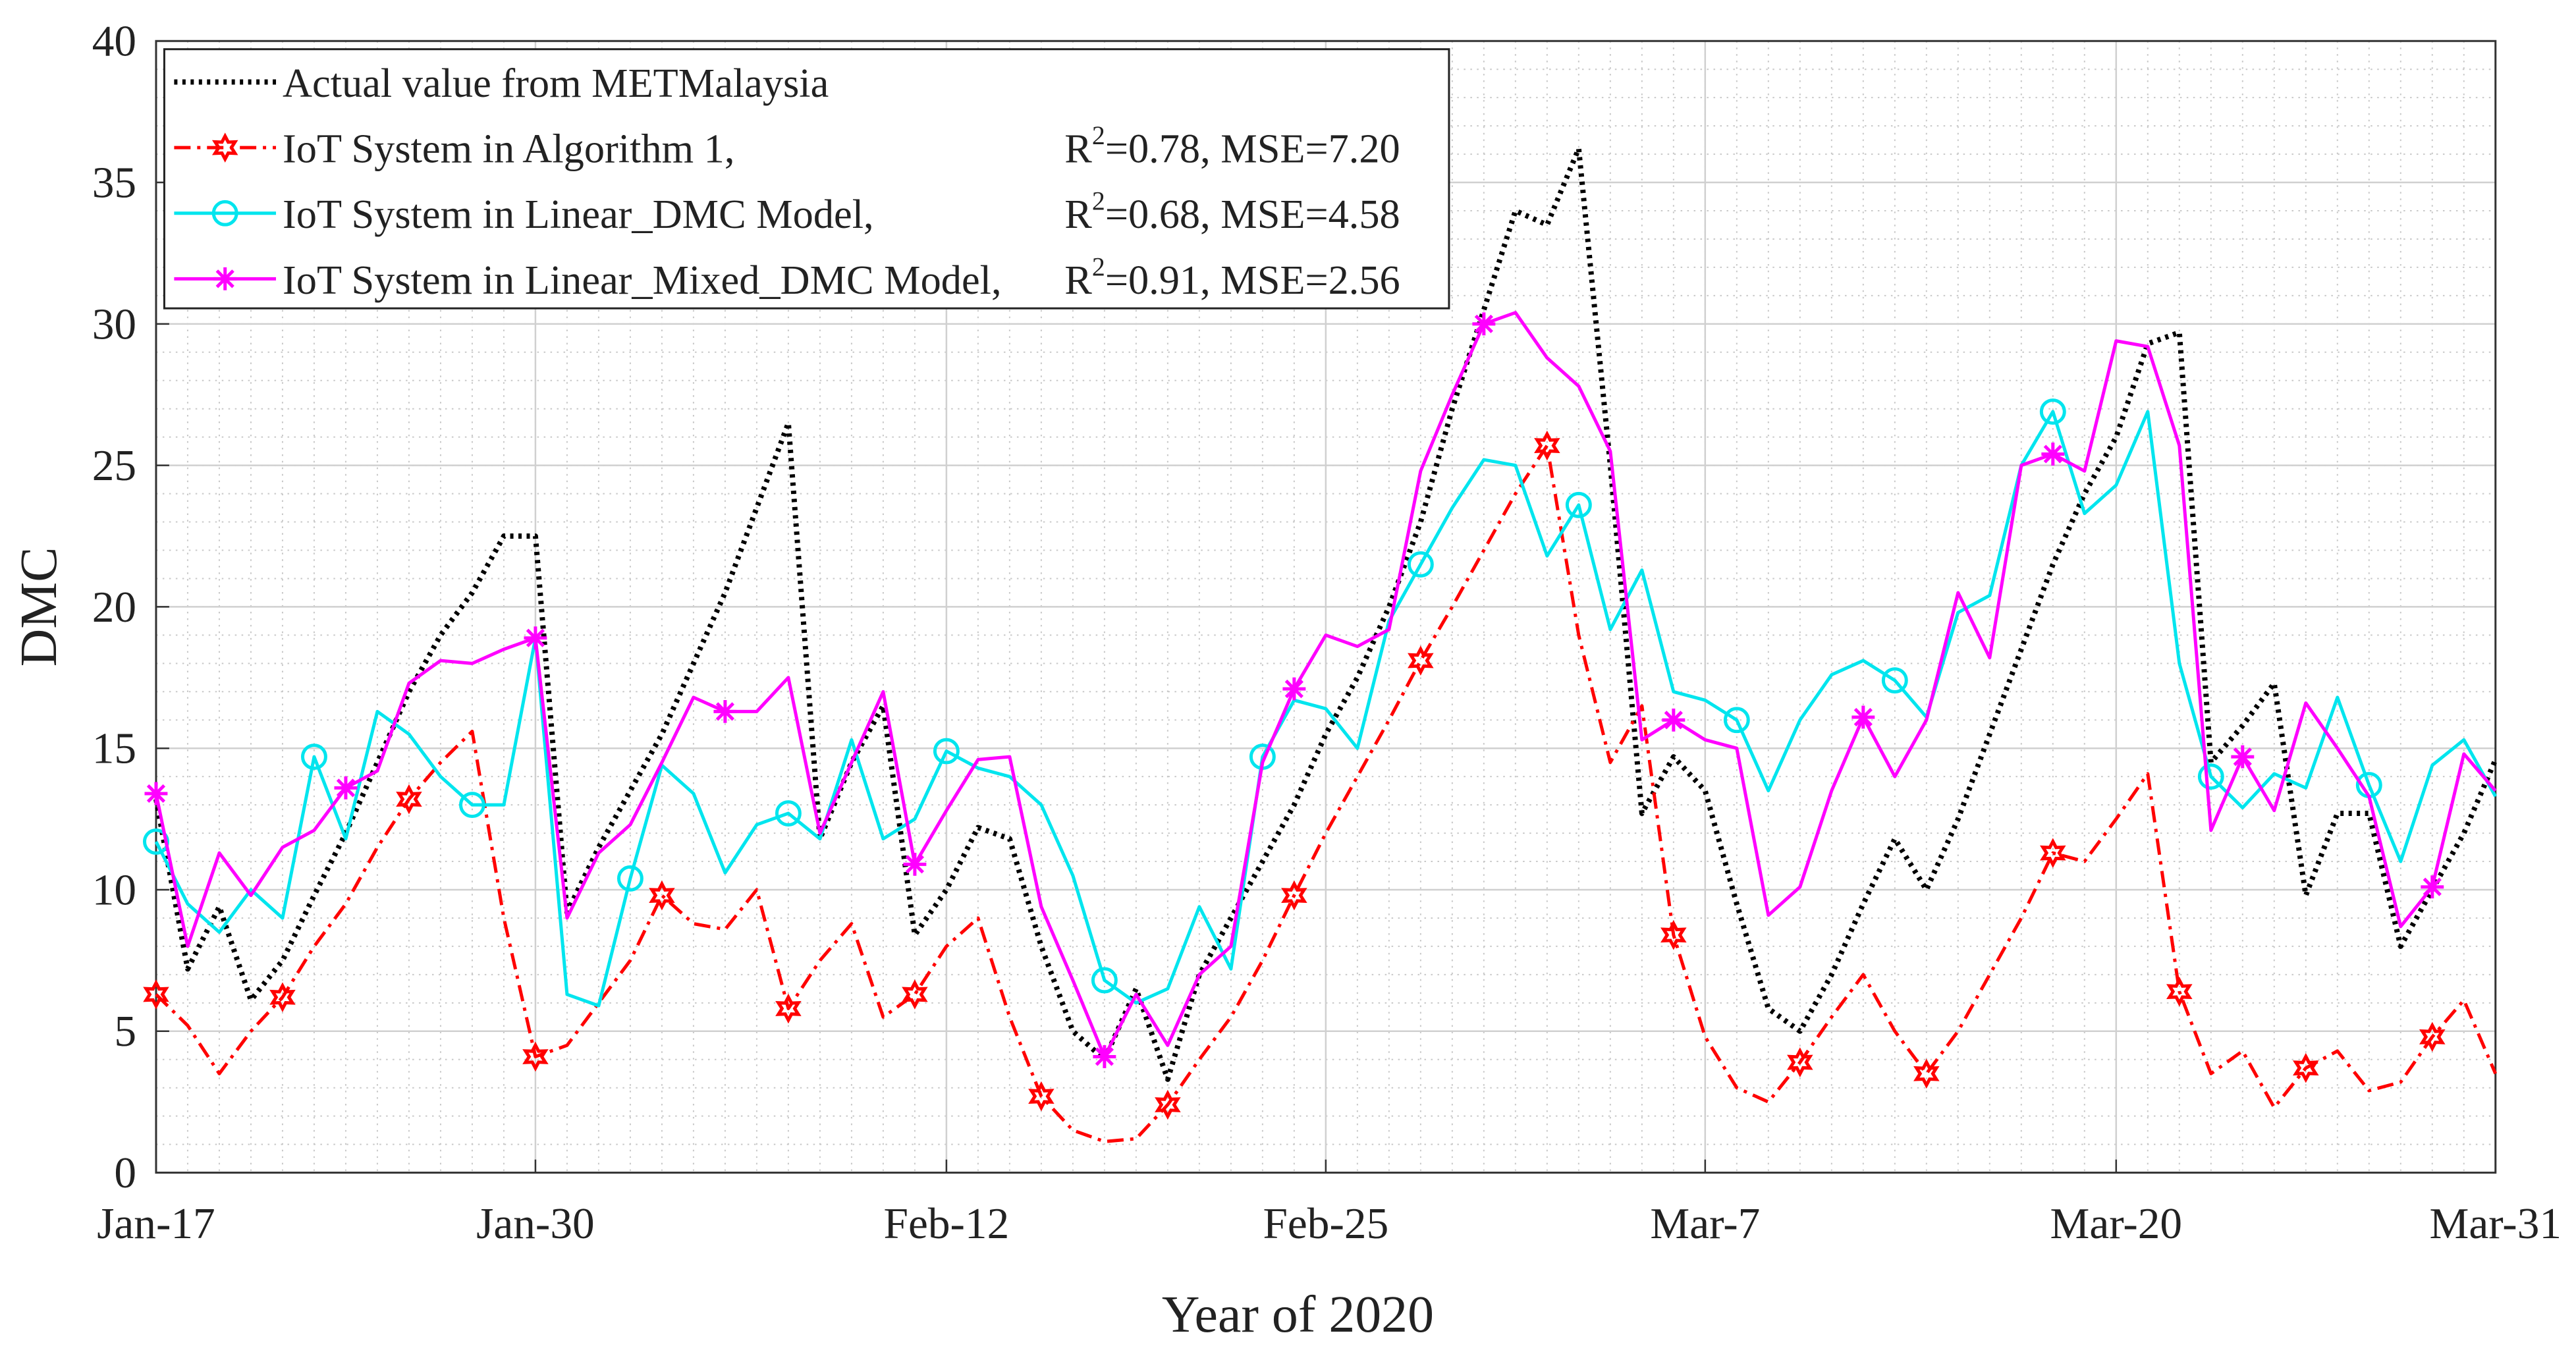 Image resolution: width=2576 pixels, height=1358 pixels. I want to click on y-tick-label: 30, so click(114, 323).